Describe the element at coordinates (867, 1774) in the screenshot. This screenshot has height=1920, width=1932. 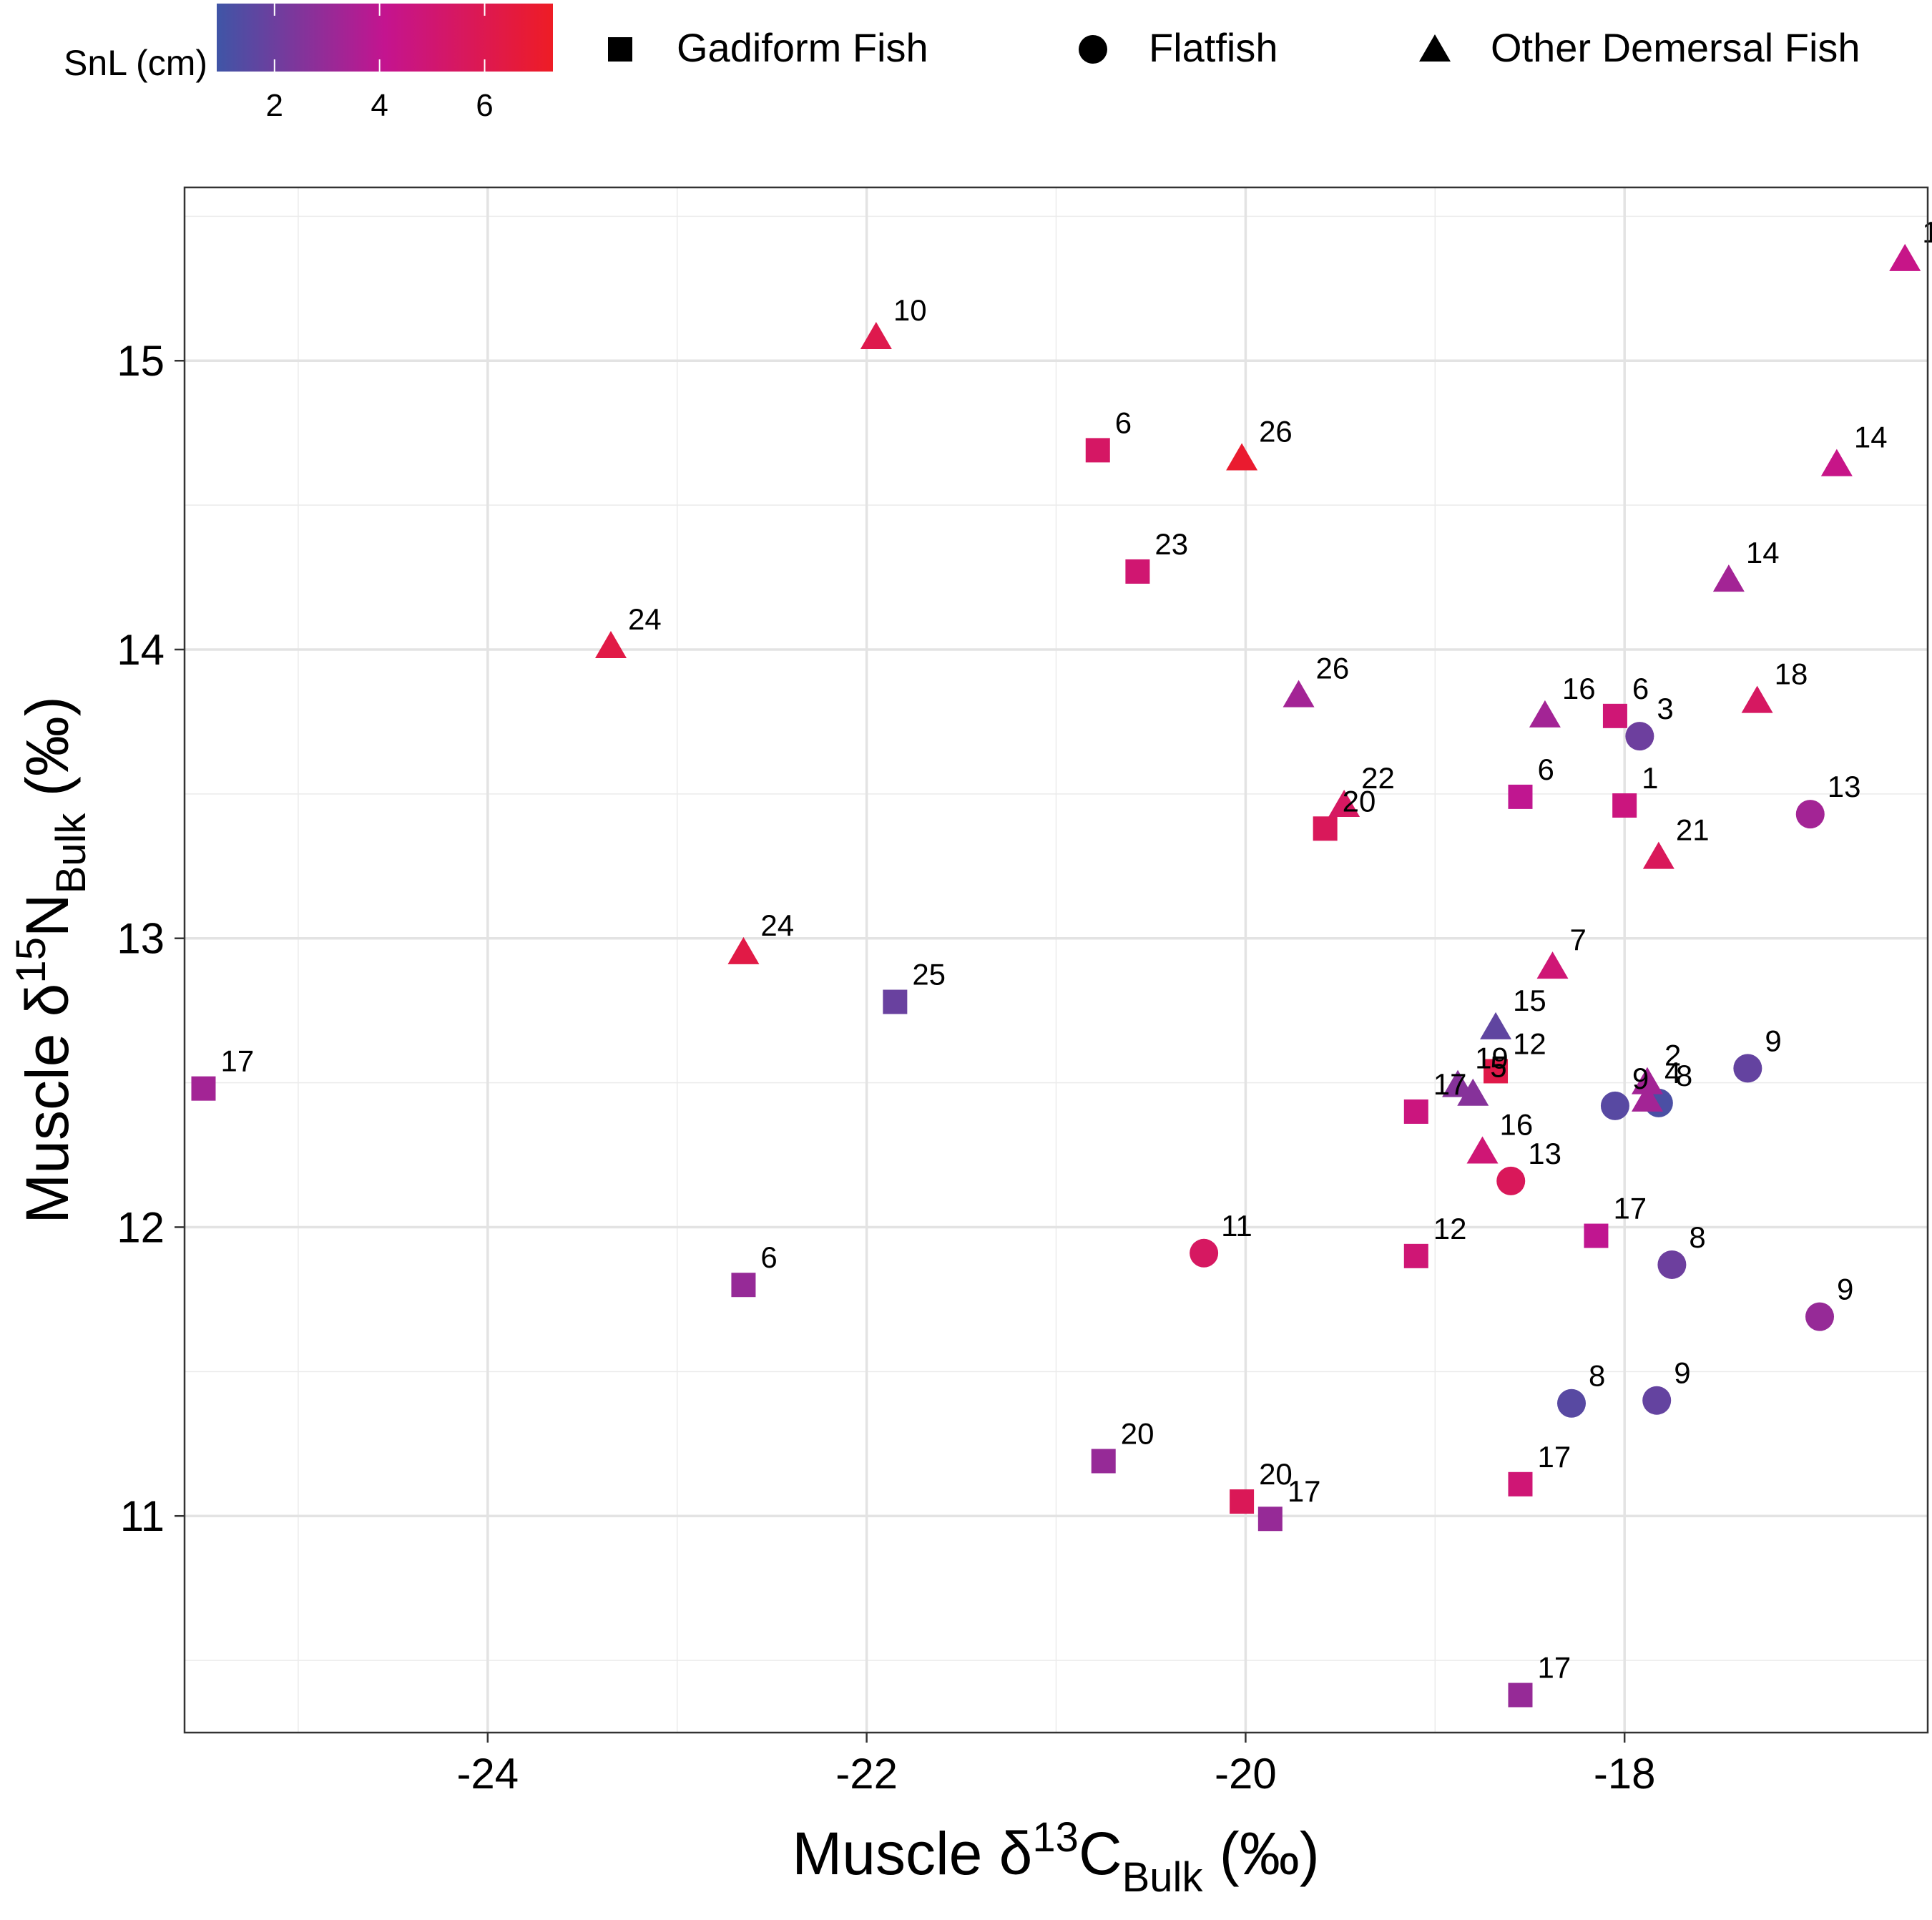
I see `x-tick-label: -22` at that location.